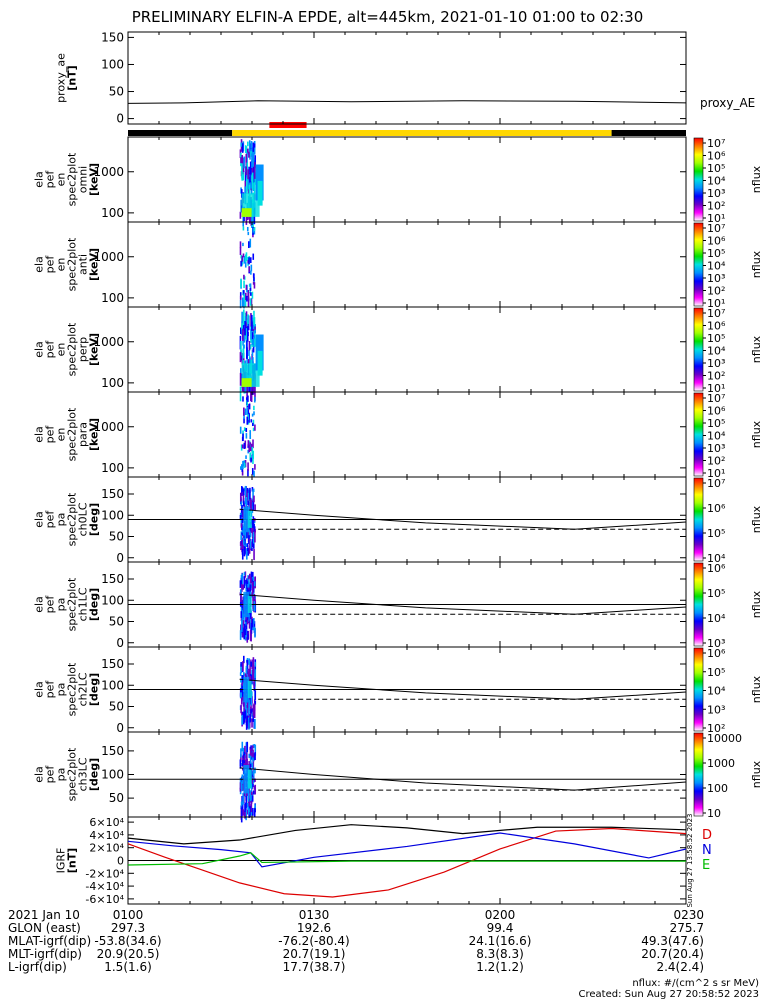 This screenshot has height=1000, width=775. What do you see at coordinates (756, 604) in the screenshot?
I see `colorbar-label: nflux` at bounding box center [756, 604].